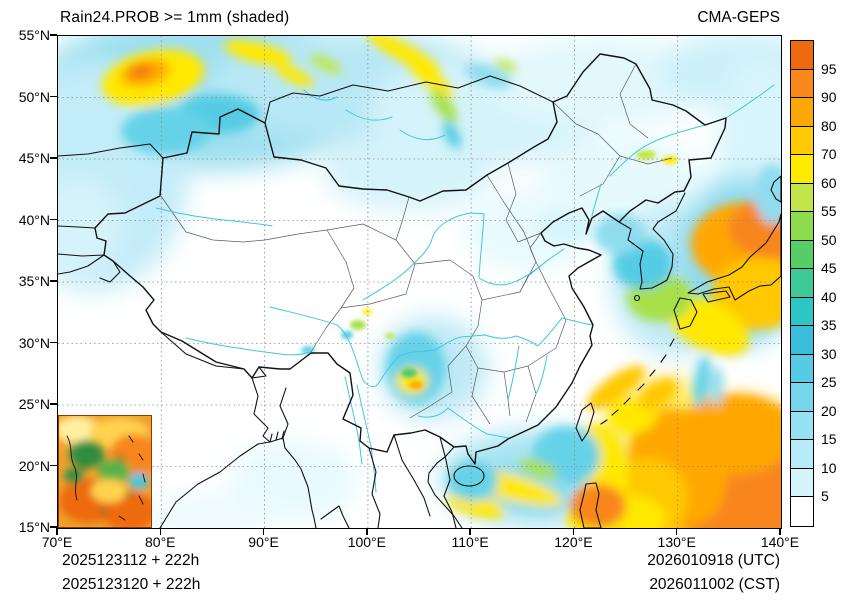 Image resolution: width=860 pixels, height=610 pixels. I want to click on india-east-coast, so click(209, 485).